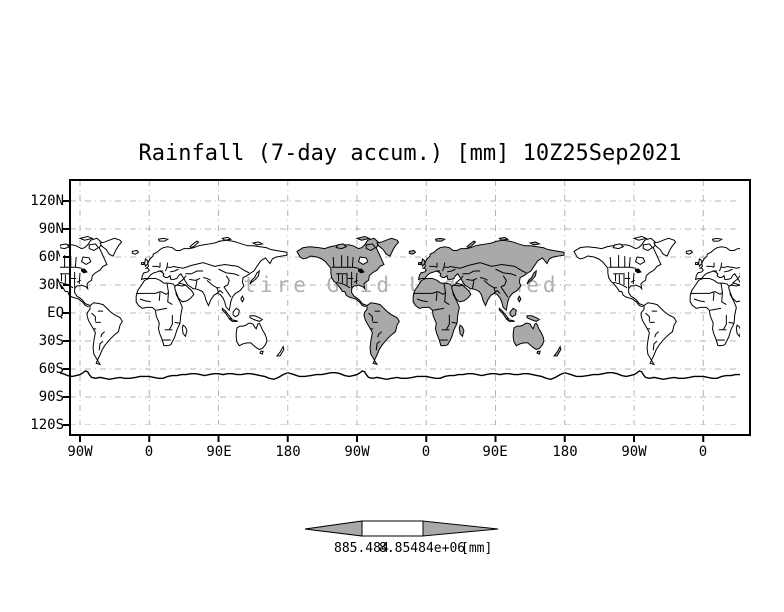  Describe the element at coordinates (477, 548) in the screenshot. I see `colorbar-unit-label: [mm]` at that location.